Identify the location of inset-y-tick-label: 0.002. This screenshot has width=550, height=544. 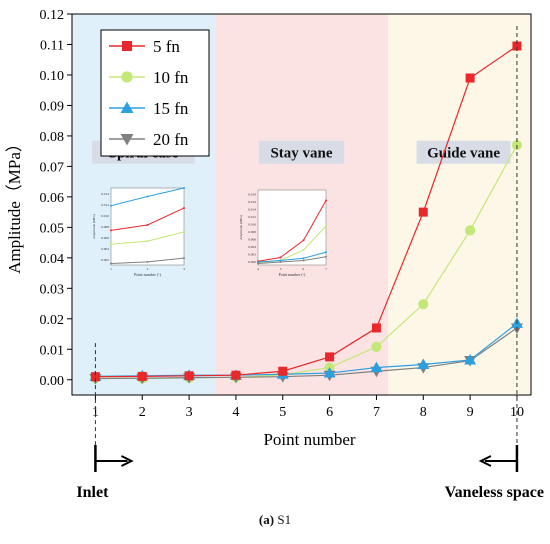
(252, 254).